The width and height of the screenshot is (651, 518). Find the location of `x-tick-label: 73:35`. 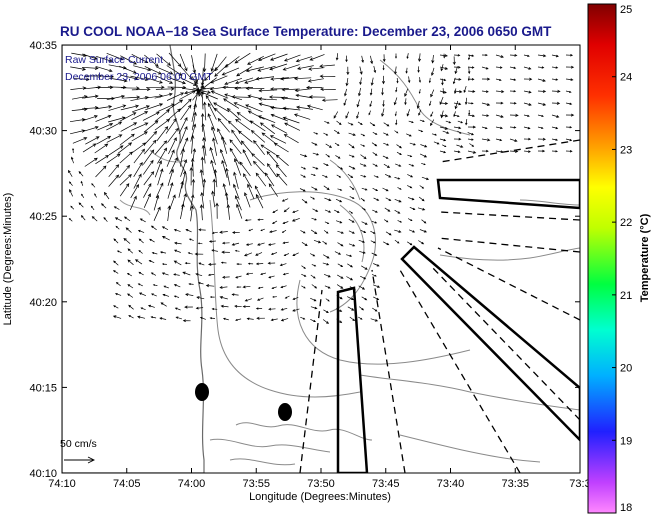

x-tick-label: 73:35 is located at coordinates (515, 484).